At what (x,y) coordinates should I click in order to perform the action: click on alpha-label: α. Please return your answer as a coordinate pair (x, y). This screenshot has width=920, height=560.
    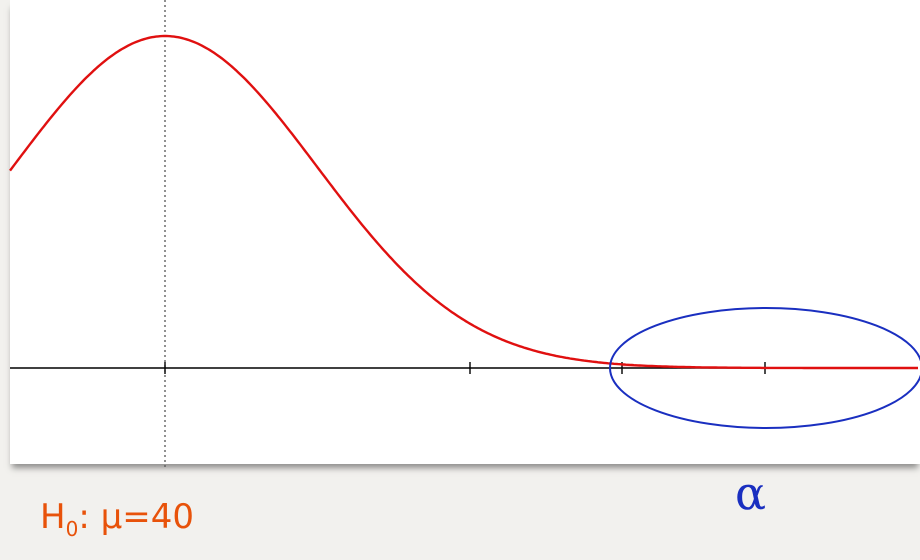
    Looking at the image, I should click on (751, 493).